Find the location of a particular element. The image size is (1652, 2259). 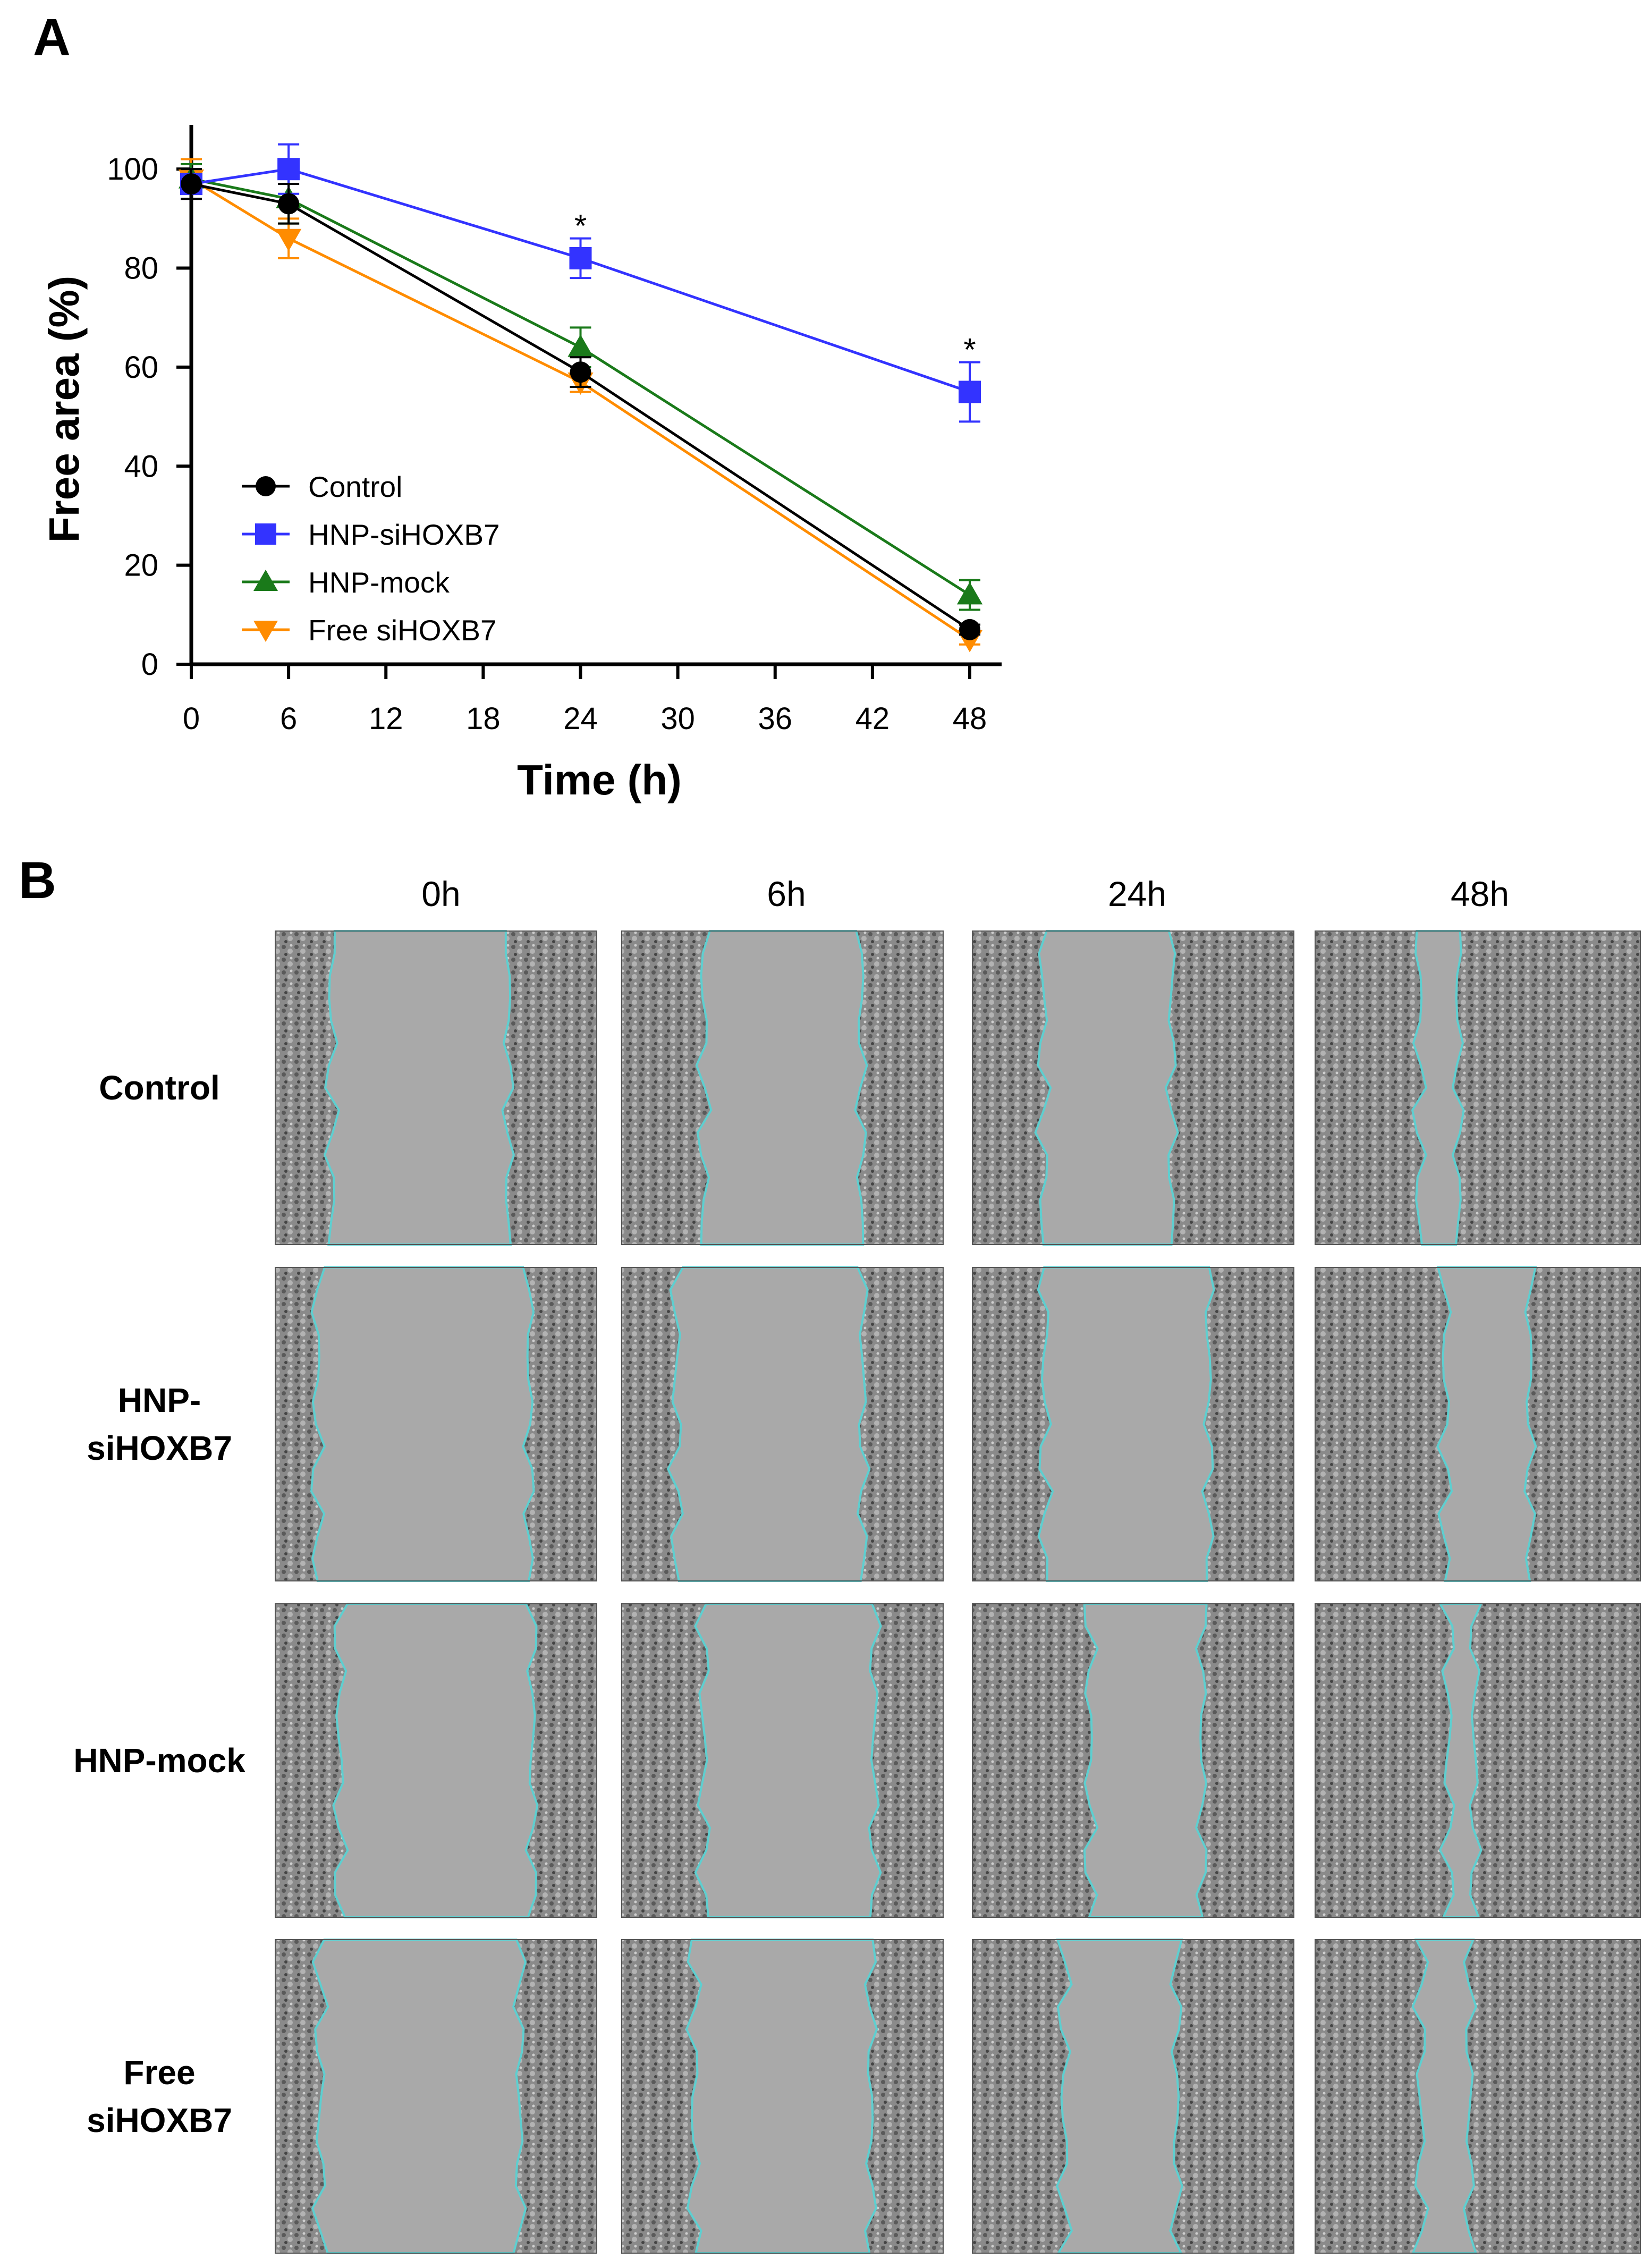

legend-label: Control is located at coordinates (355, 487).